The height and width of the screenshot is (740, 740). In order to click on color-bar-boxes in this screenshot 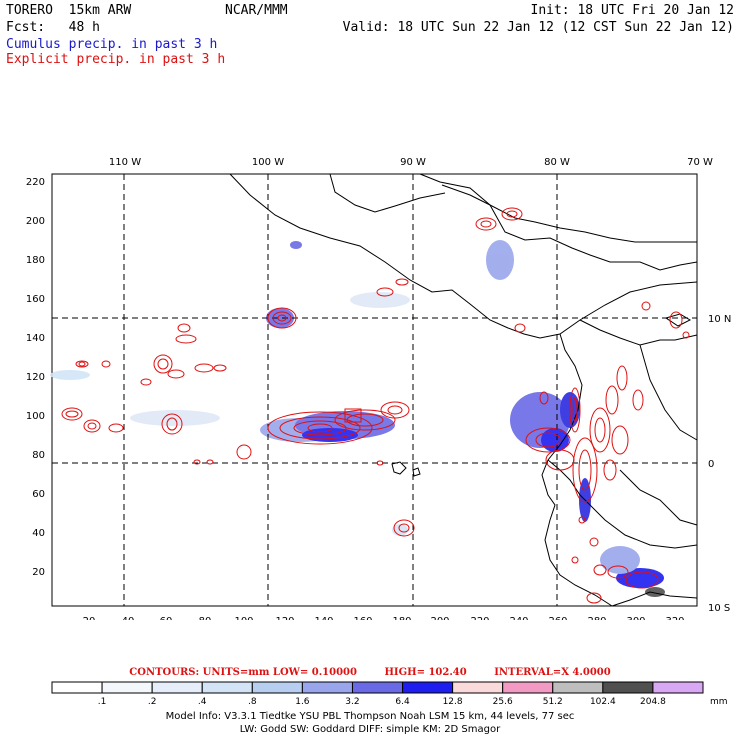, I will do `click(377, 687)`.